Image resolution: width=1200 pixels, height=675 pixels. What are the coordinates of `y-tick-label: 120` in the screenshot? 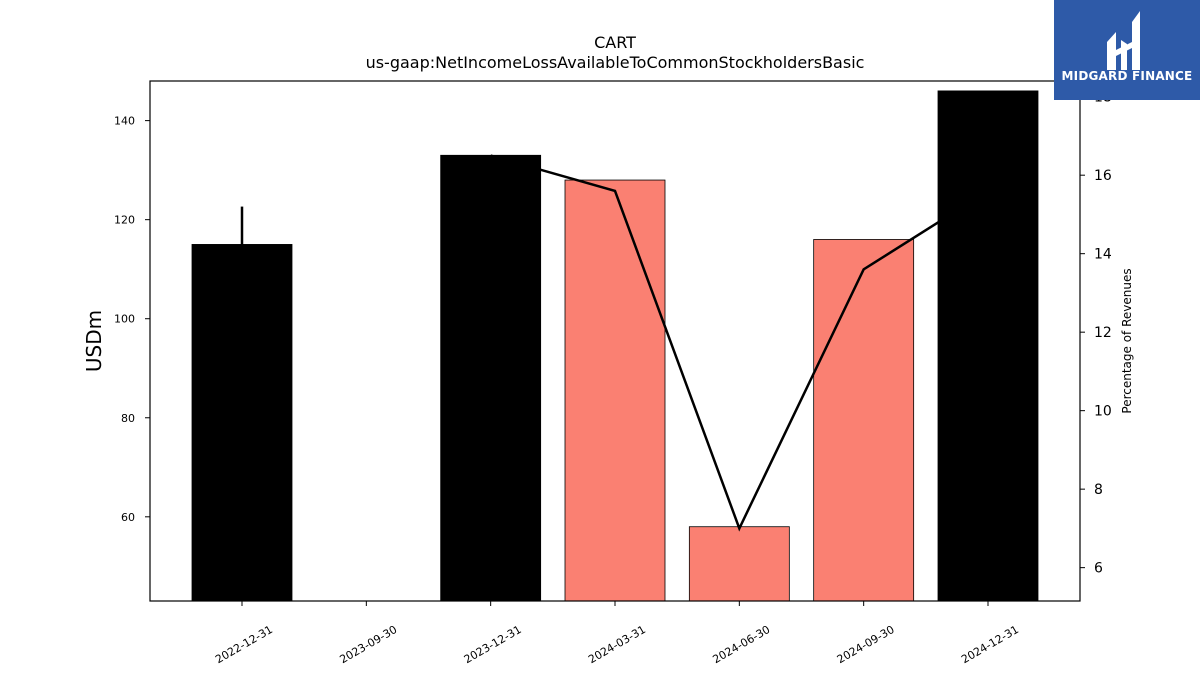 It's located at (124, 220).